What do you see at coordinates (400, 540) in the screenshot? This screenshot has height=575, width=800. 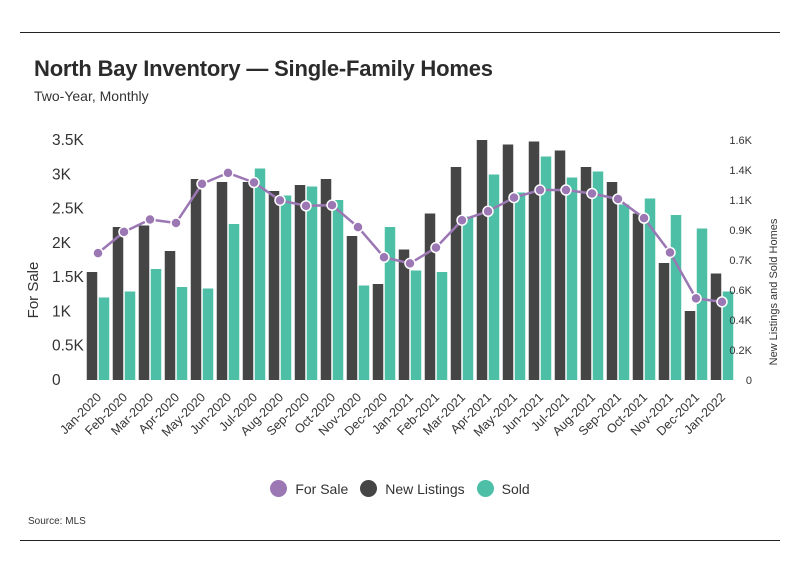 I see `bottom-rule` at bounding box center [400, 540].